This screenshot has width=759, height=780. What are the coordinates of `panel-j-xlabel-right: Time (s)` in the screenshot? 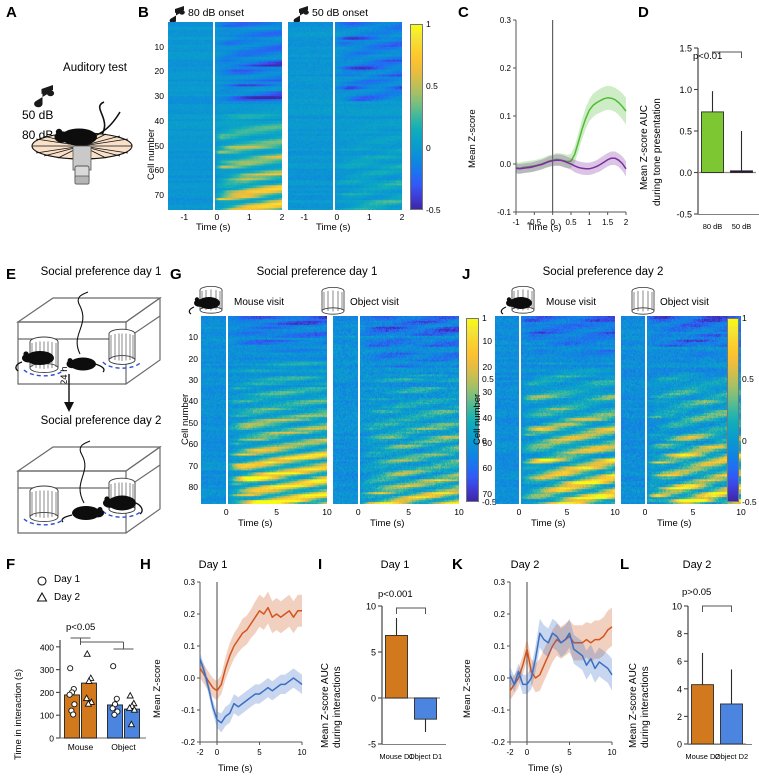 It's located at (674, 523).